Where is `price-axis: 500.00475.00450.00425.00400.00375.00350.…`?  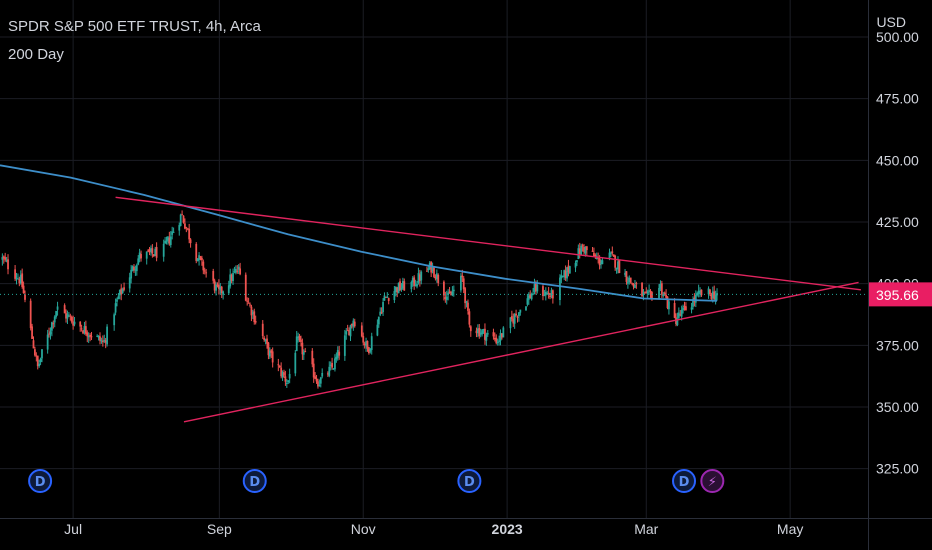 price-axis: 500.00475.00450.00425.00400.00375.00350.… is located at coordinates (894, 275).